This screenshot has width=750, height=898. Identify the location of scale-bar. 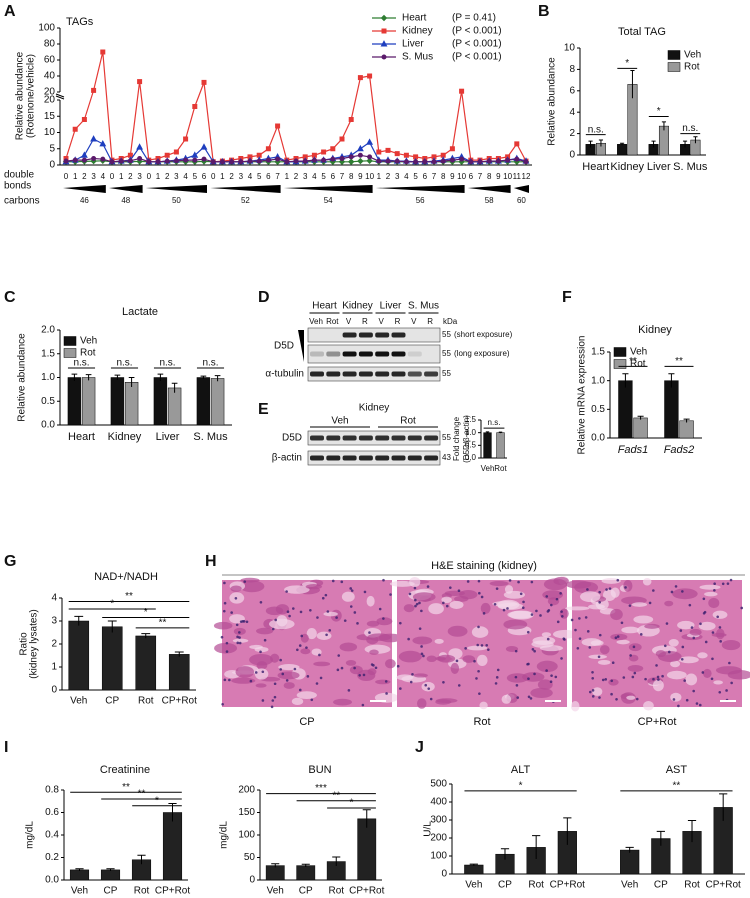
(378, 701).